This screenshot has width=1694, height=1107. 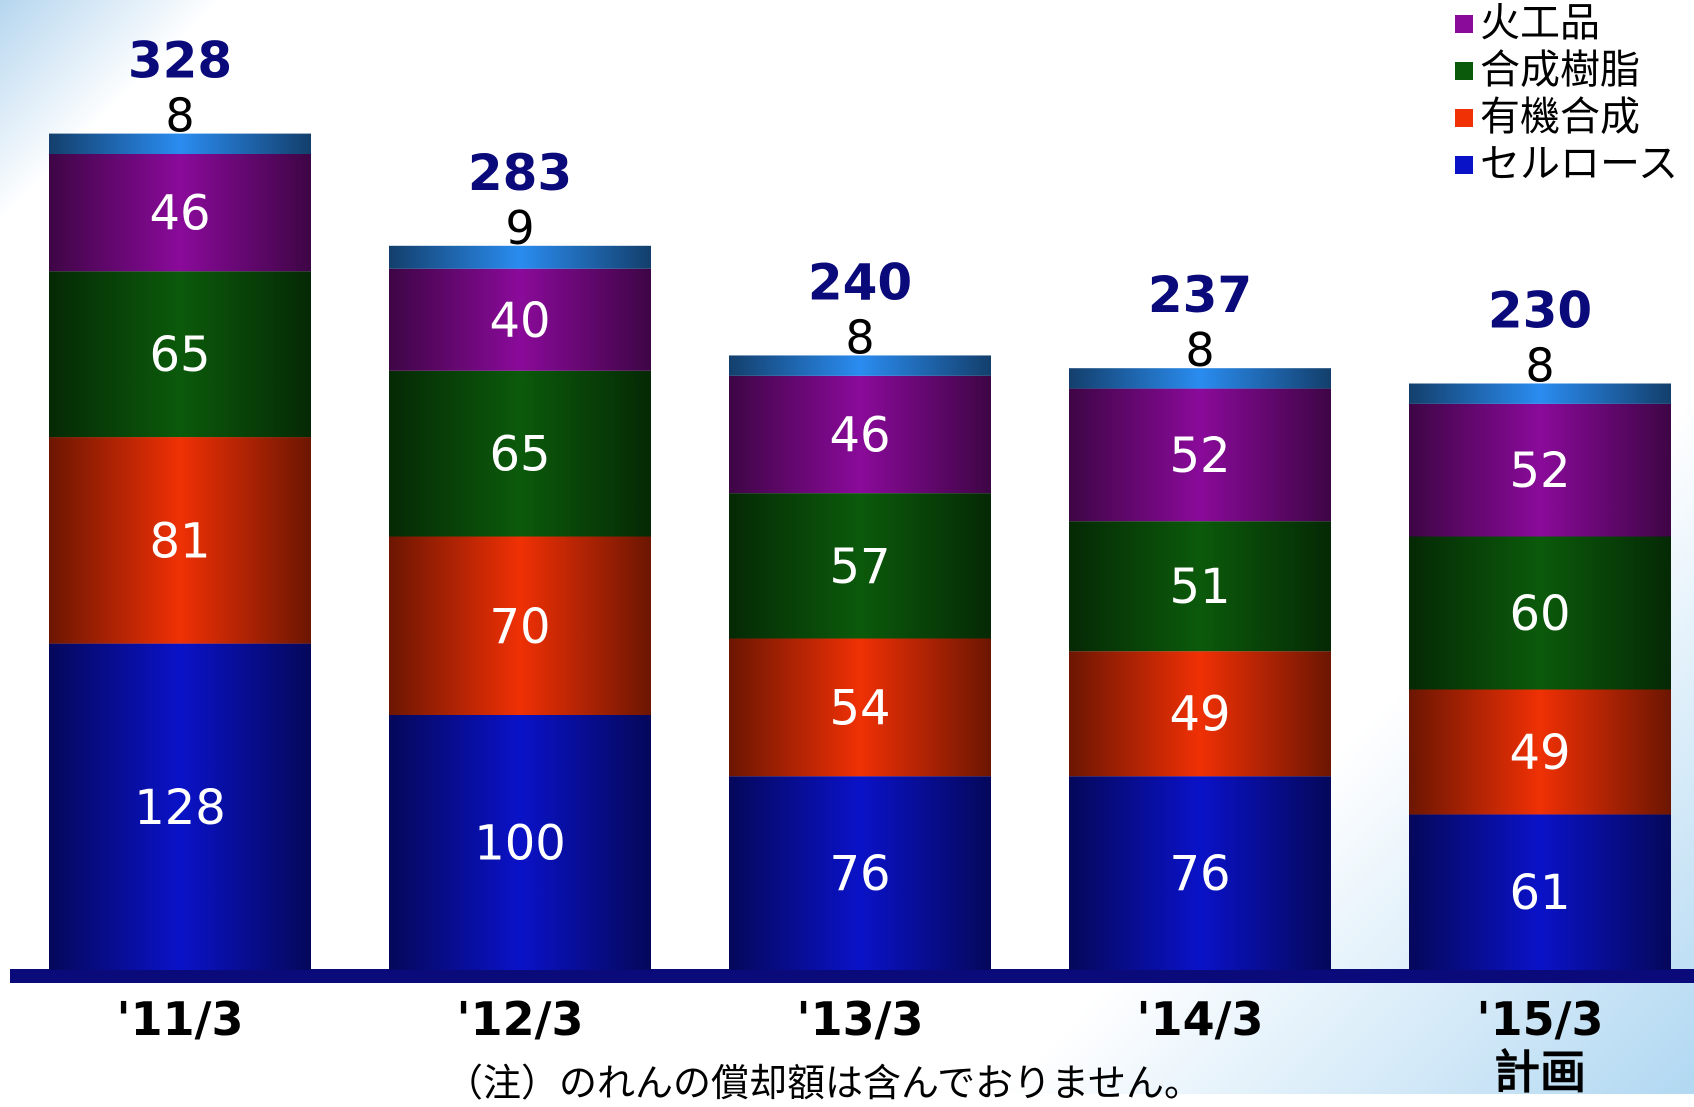 What do you see at coordinates (1540, 1019) in the screenshot?
I see `category-tick-label: '15/3` at bounding box center [1540, 1019].